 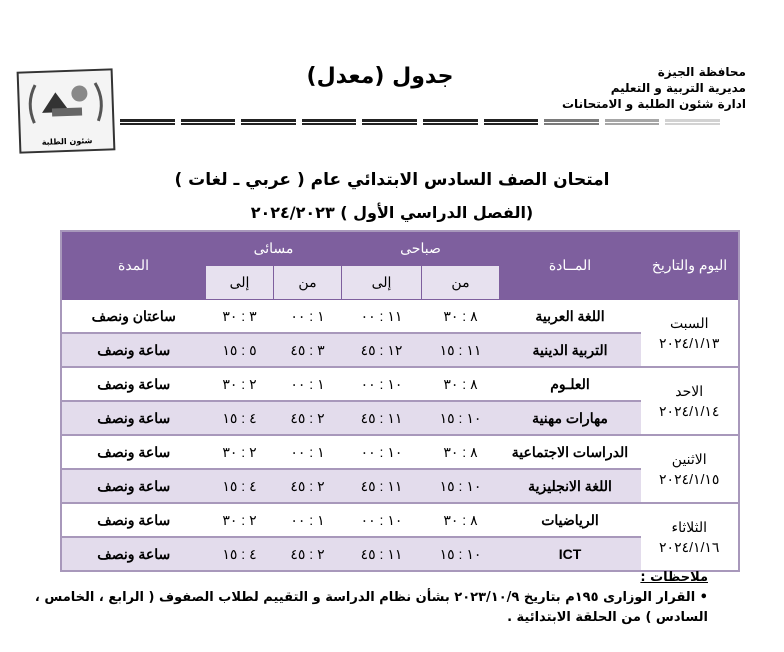 I want to click on date: ٢٠٢٤/١/١٥, so click(x=689, y=479).